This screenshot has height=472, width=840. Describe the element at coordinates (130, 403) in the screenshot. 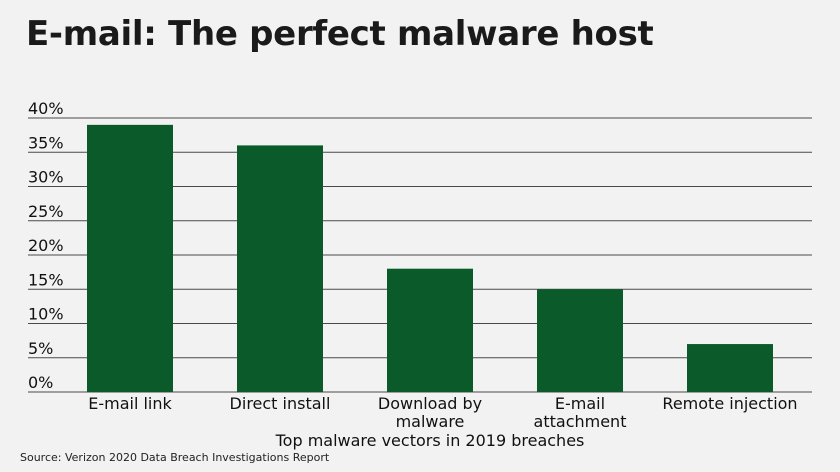

I see `x-tick-label: E-mail link` at that location.